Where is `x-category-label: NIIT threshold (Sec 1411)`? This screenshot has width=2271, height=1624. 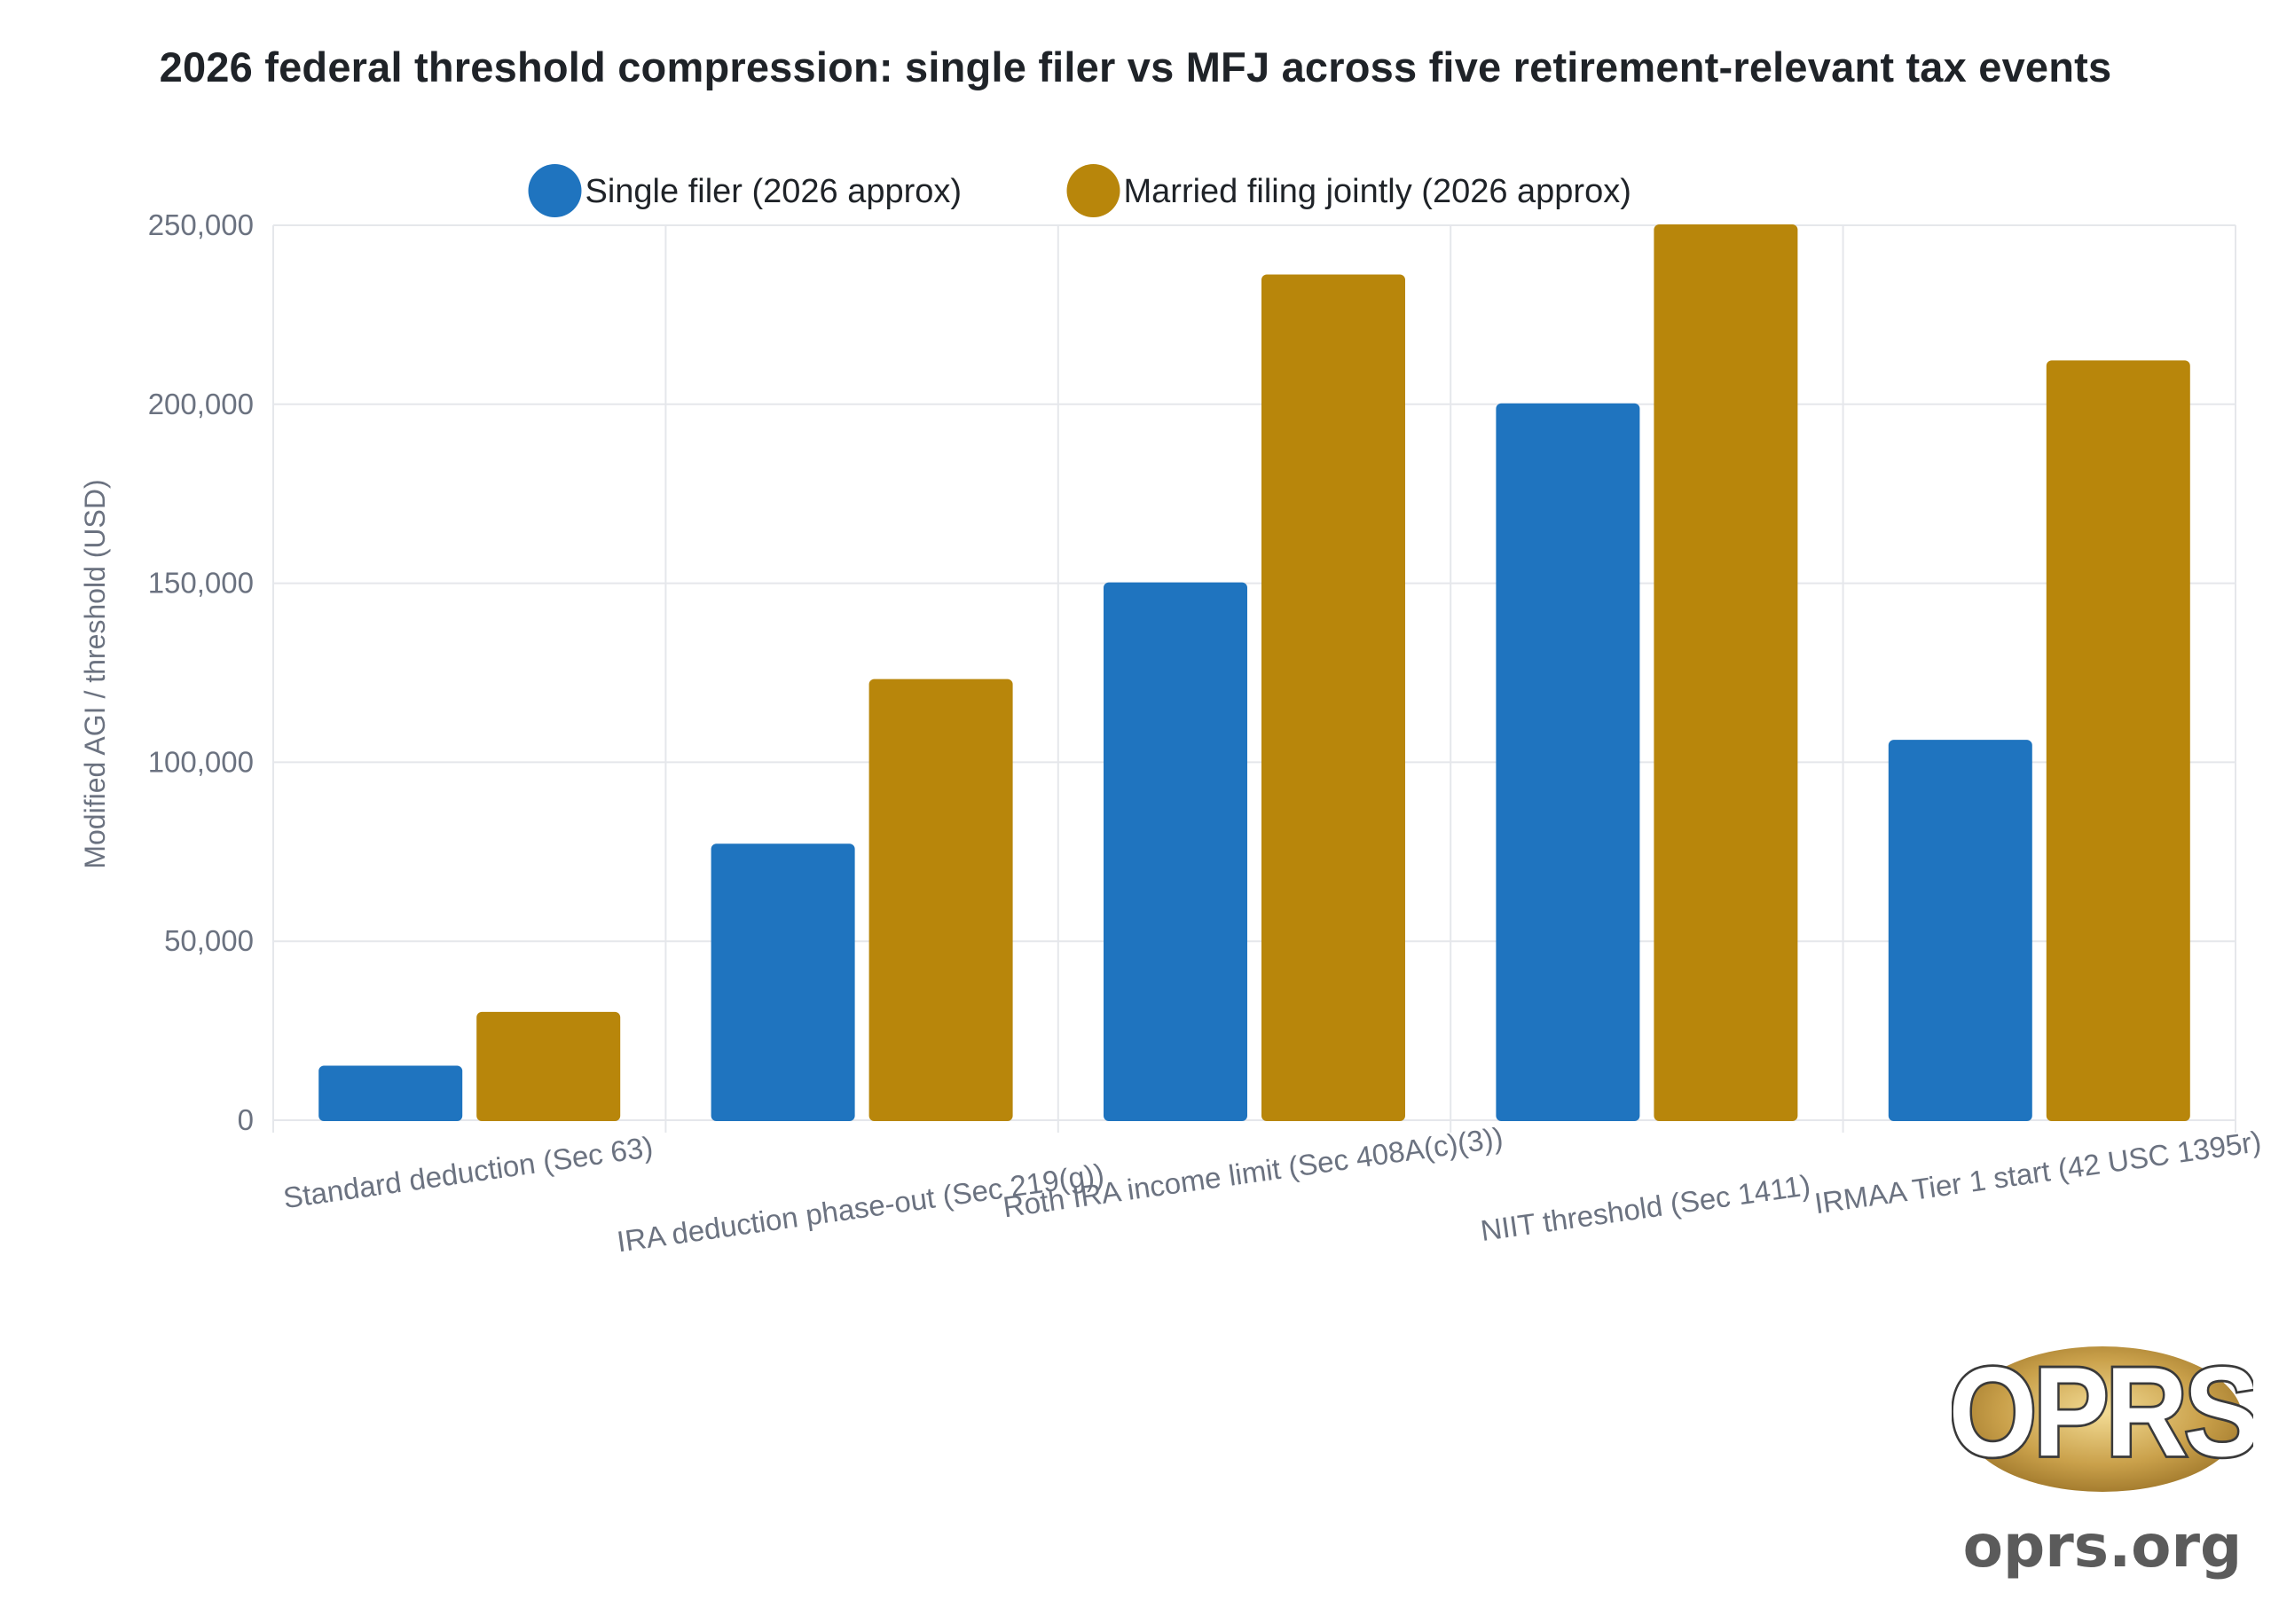 x-category-label: NIIT threshold (Sec 1411) is located at coordinates (1645, 1208).